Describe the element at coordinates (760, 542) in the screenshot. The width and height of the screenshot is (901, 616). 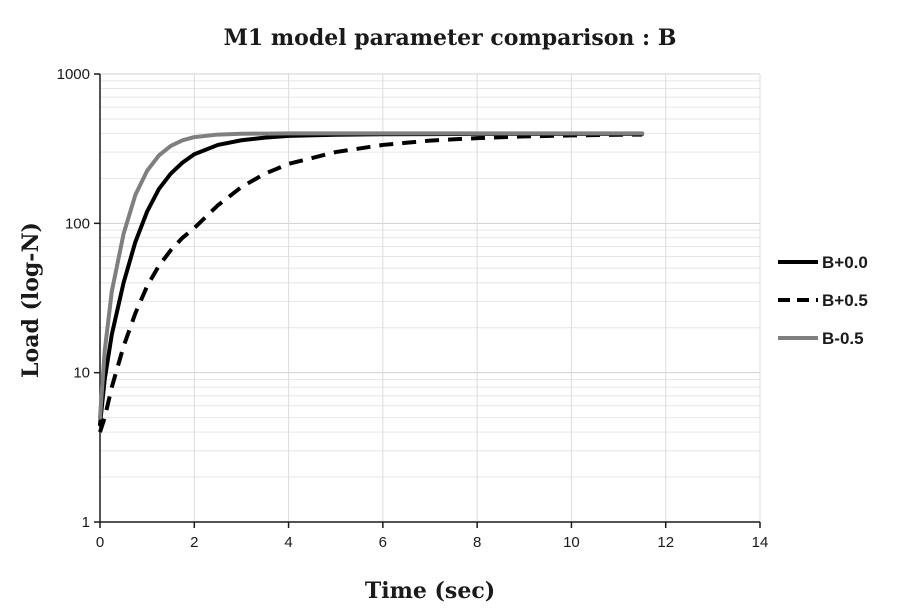
I see `x-tick-label: 14` at that location.